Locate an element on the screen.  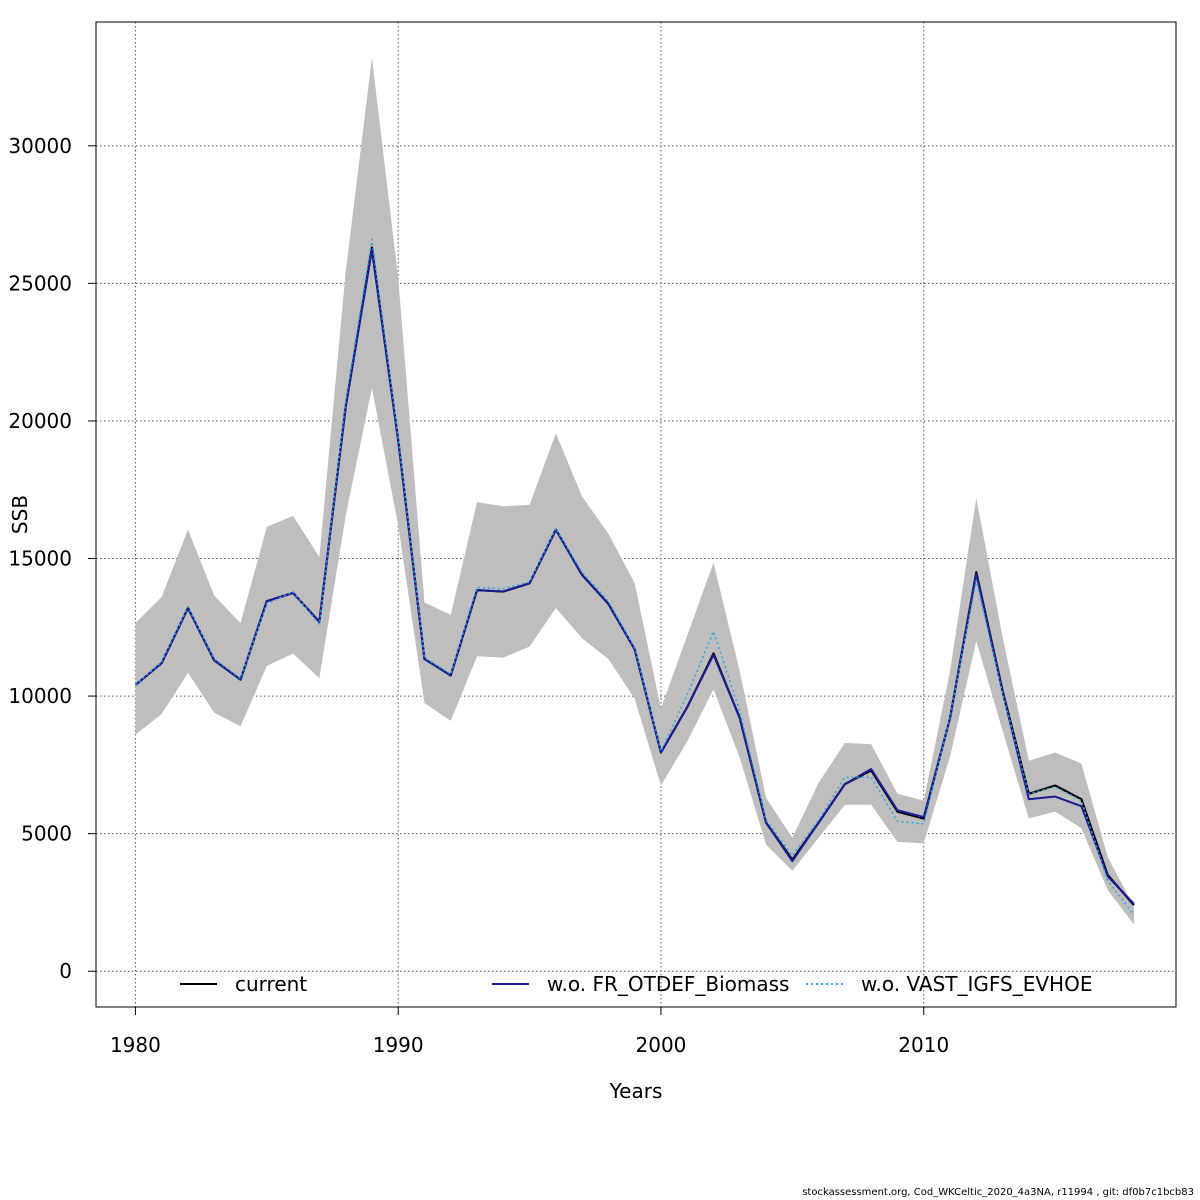
y-axis: 0 5000 10000 15000 20000 25000 30000 is located at coordinates (52, 558).